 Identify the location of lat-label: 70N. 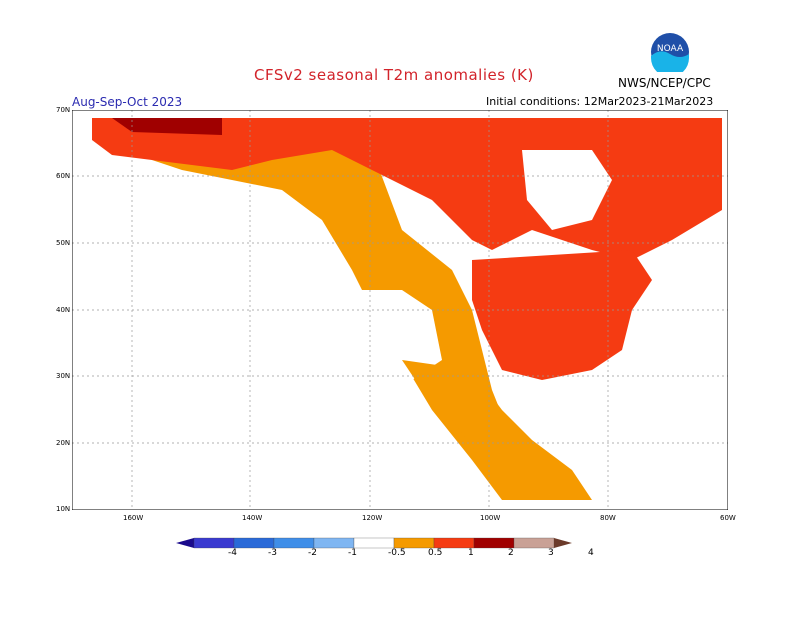
(63, 110).